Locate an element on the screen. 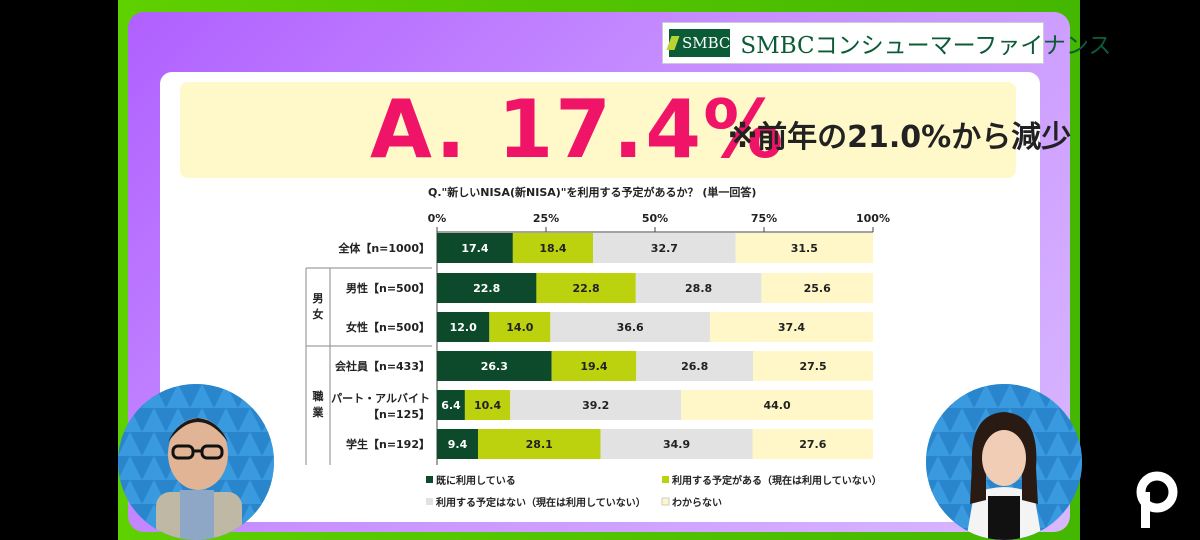 Image resolution: width=1200 pixels, height=540 pixels. category-label: 【n=125】 is located at coordinates (399, 414).